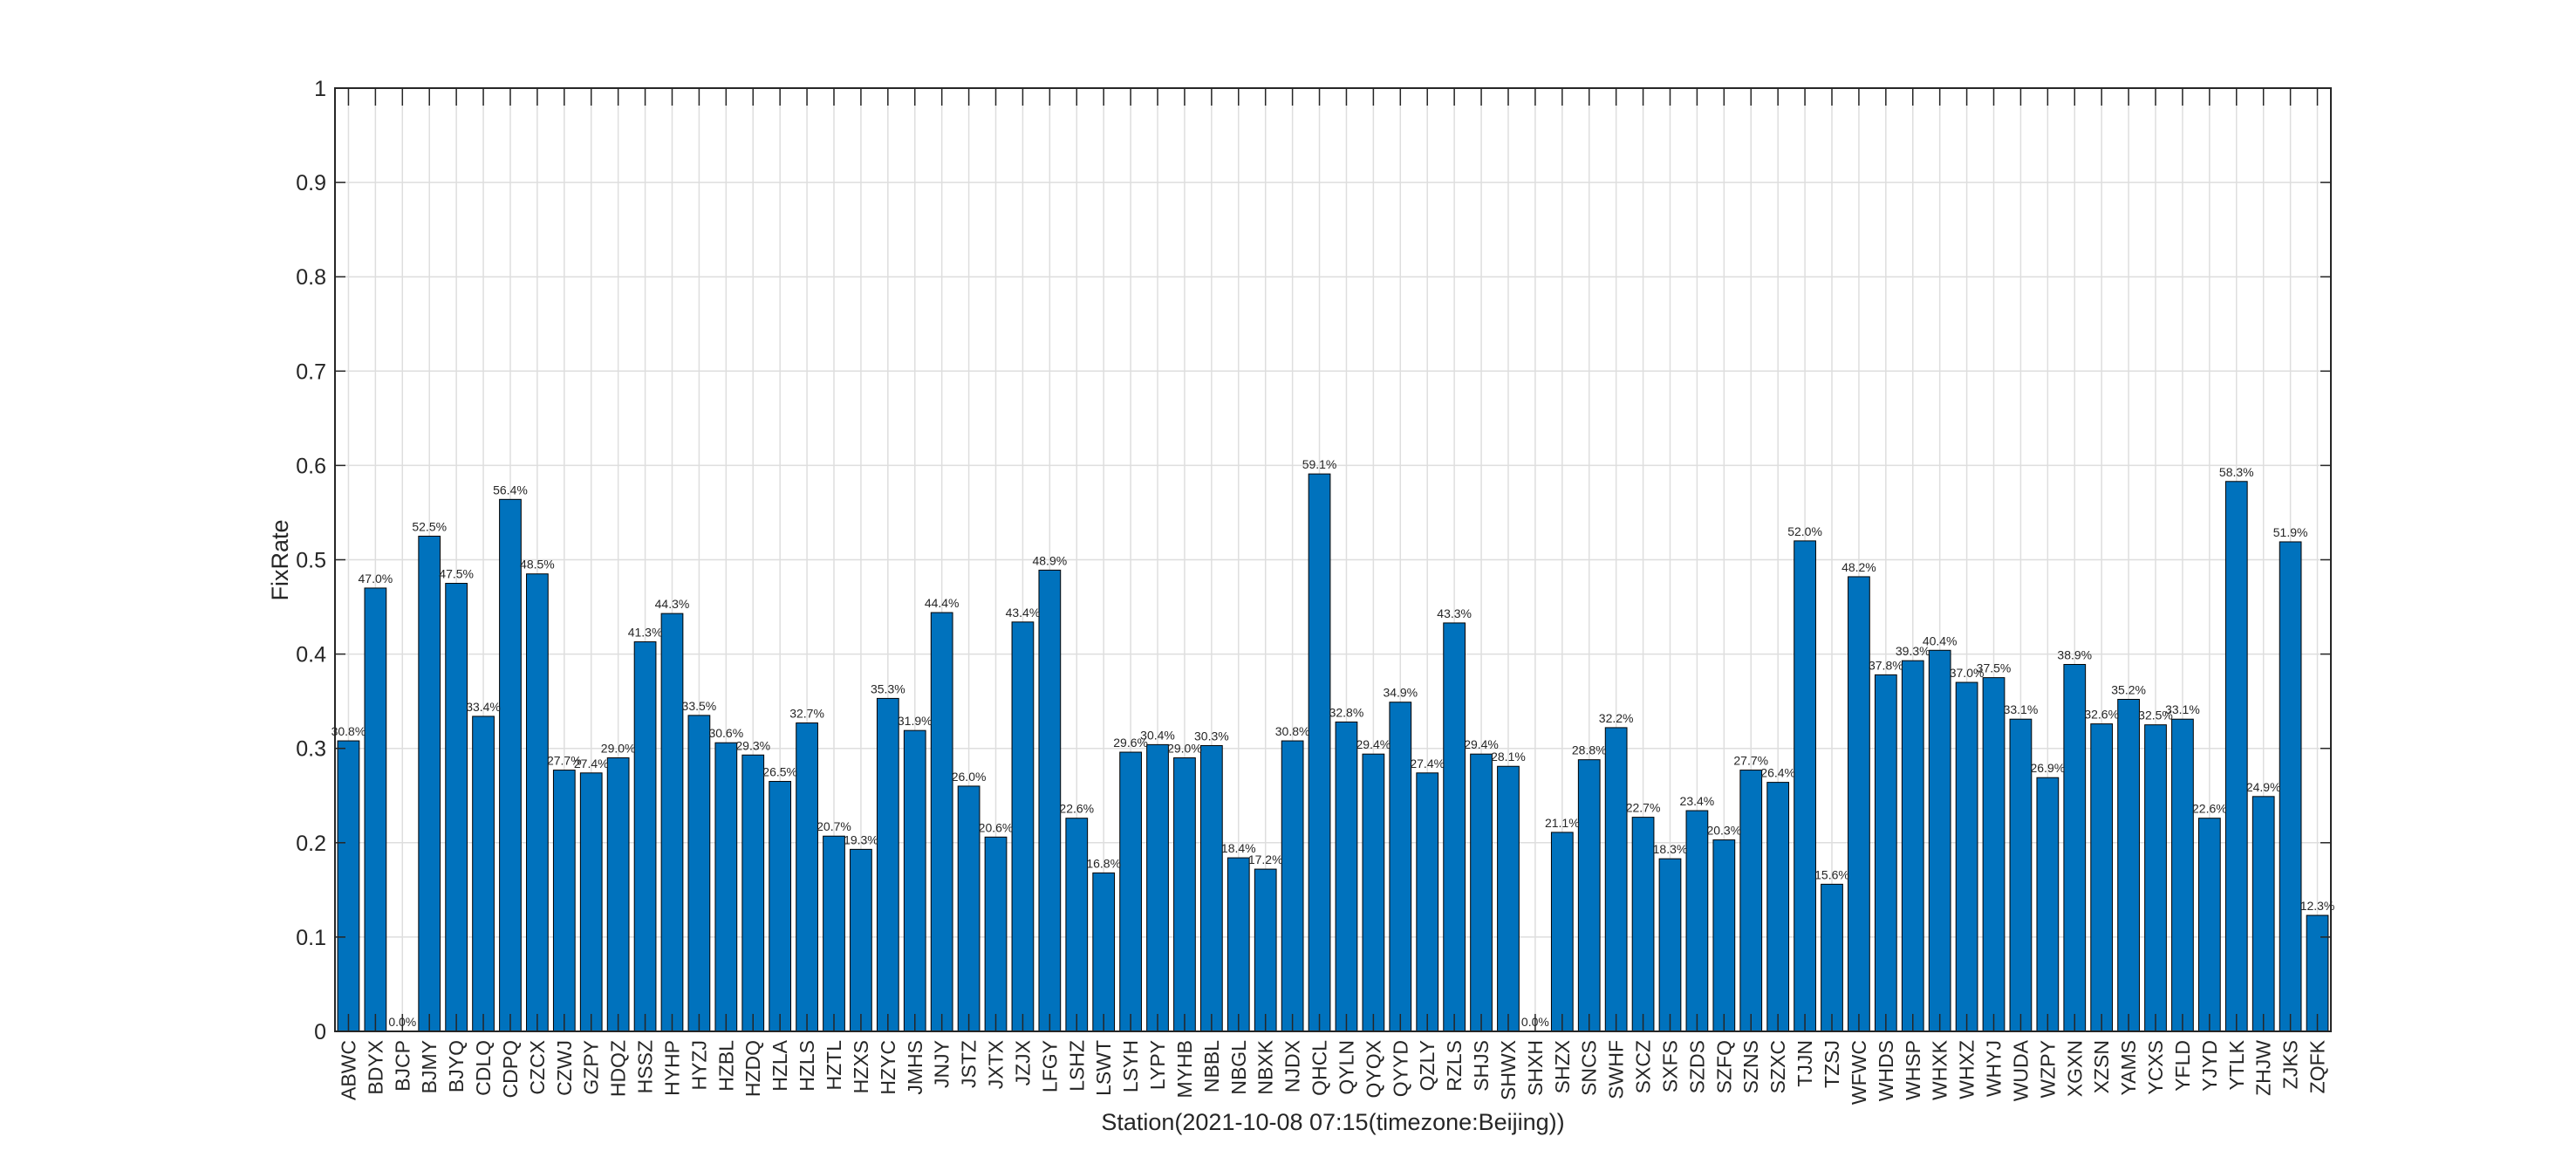  I want to click on x-tick-label-xzsn: XZSN, so click(2101, 1066).